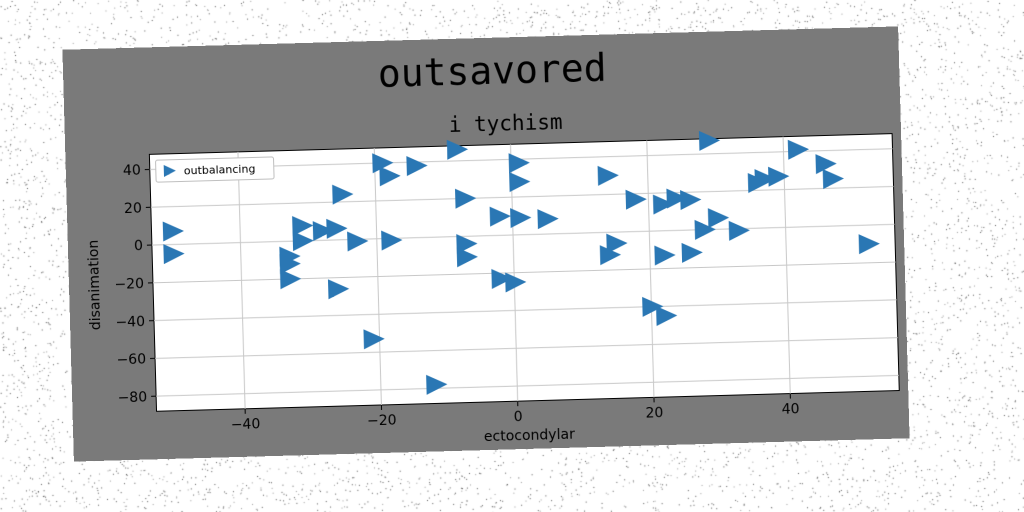  What do you see at coordinates (169, 170) in the screenshot?
I see `legend-marker` at bounding box center [169, 170].